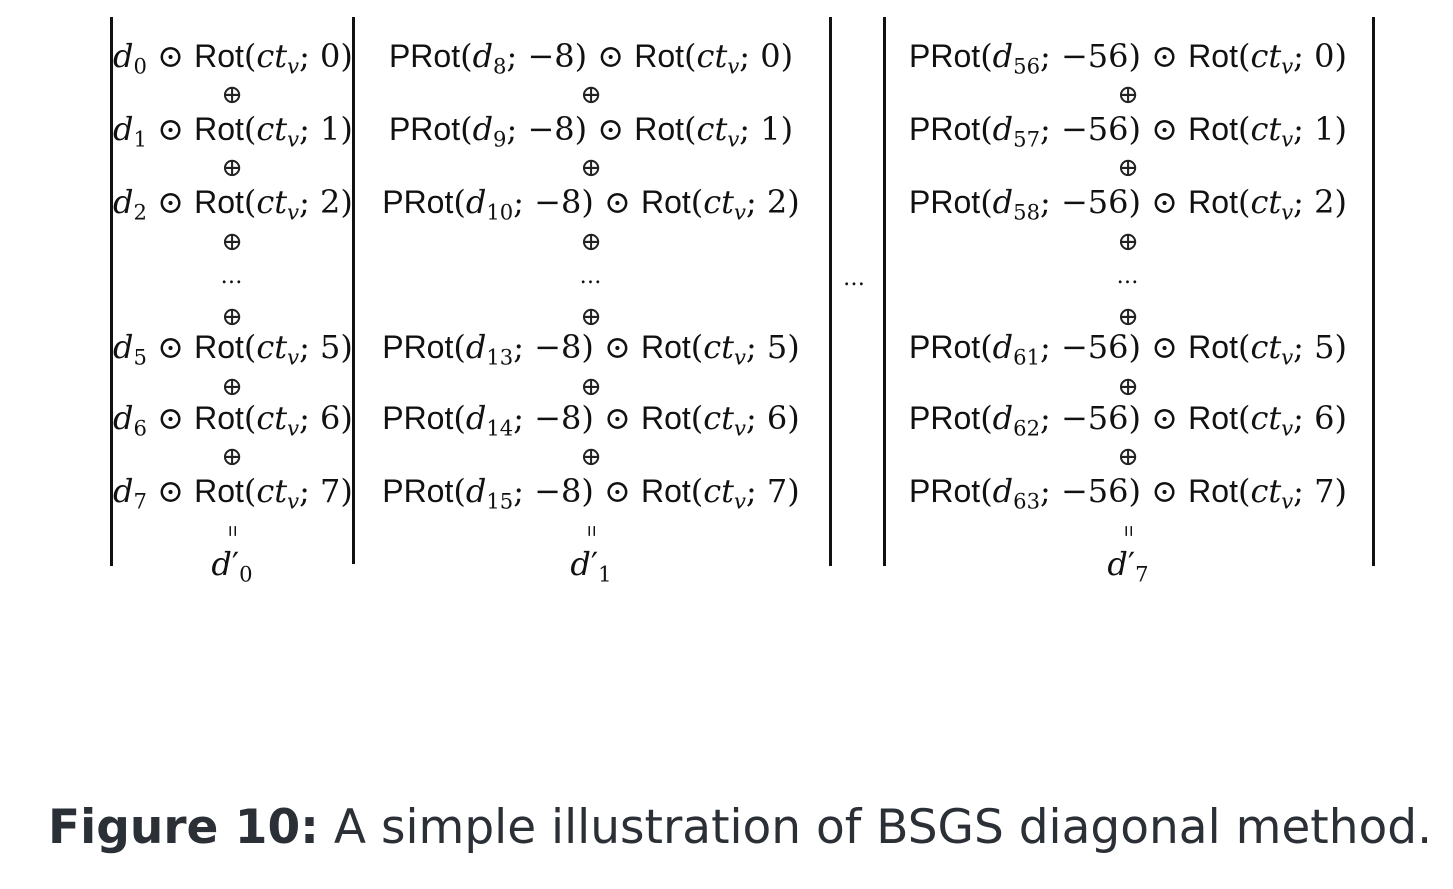 The image size is (1453, 889). I want to click on term-c2-r3: PRot(d61; −56) ⊙ Rot(ctv; 5), so click(1128, 349).